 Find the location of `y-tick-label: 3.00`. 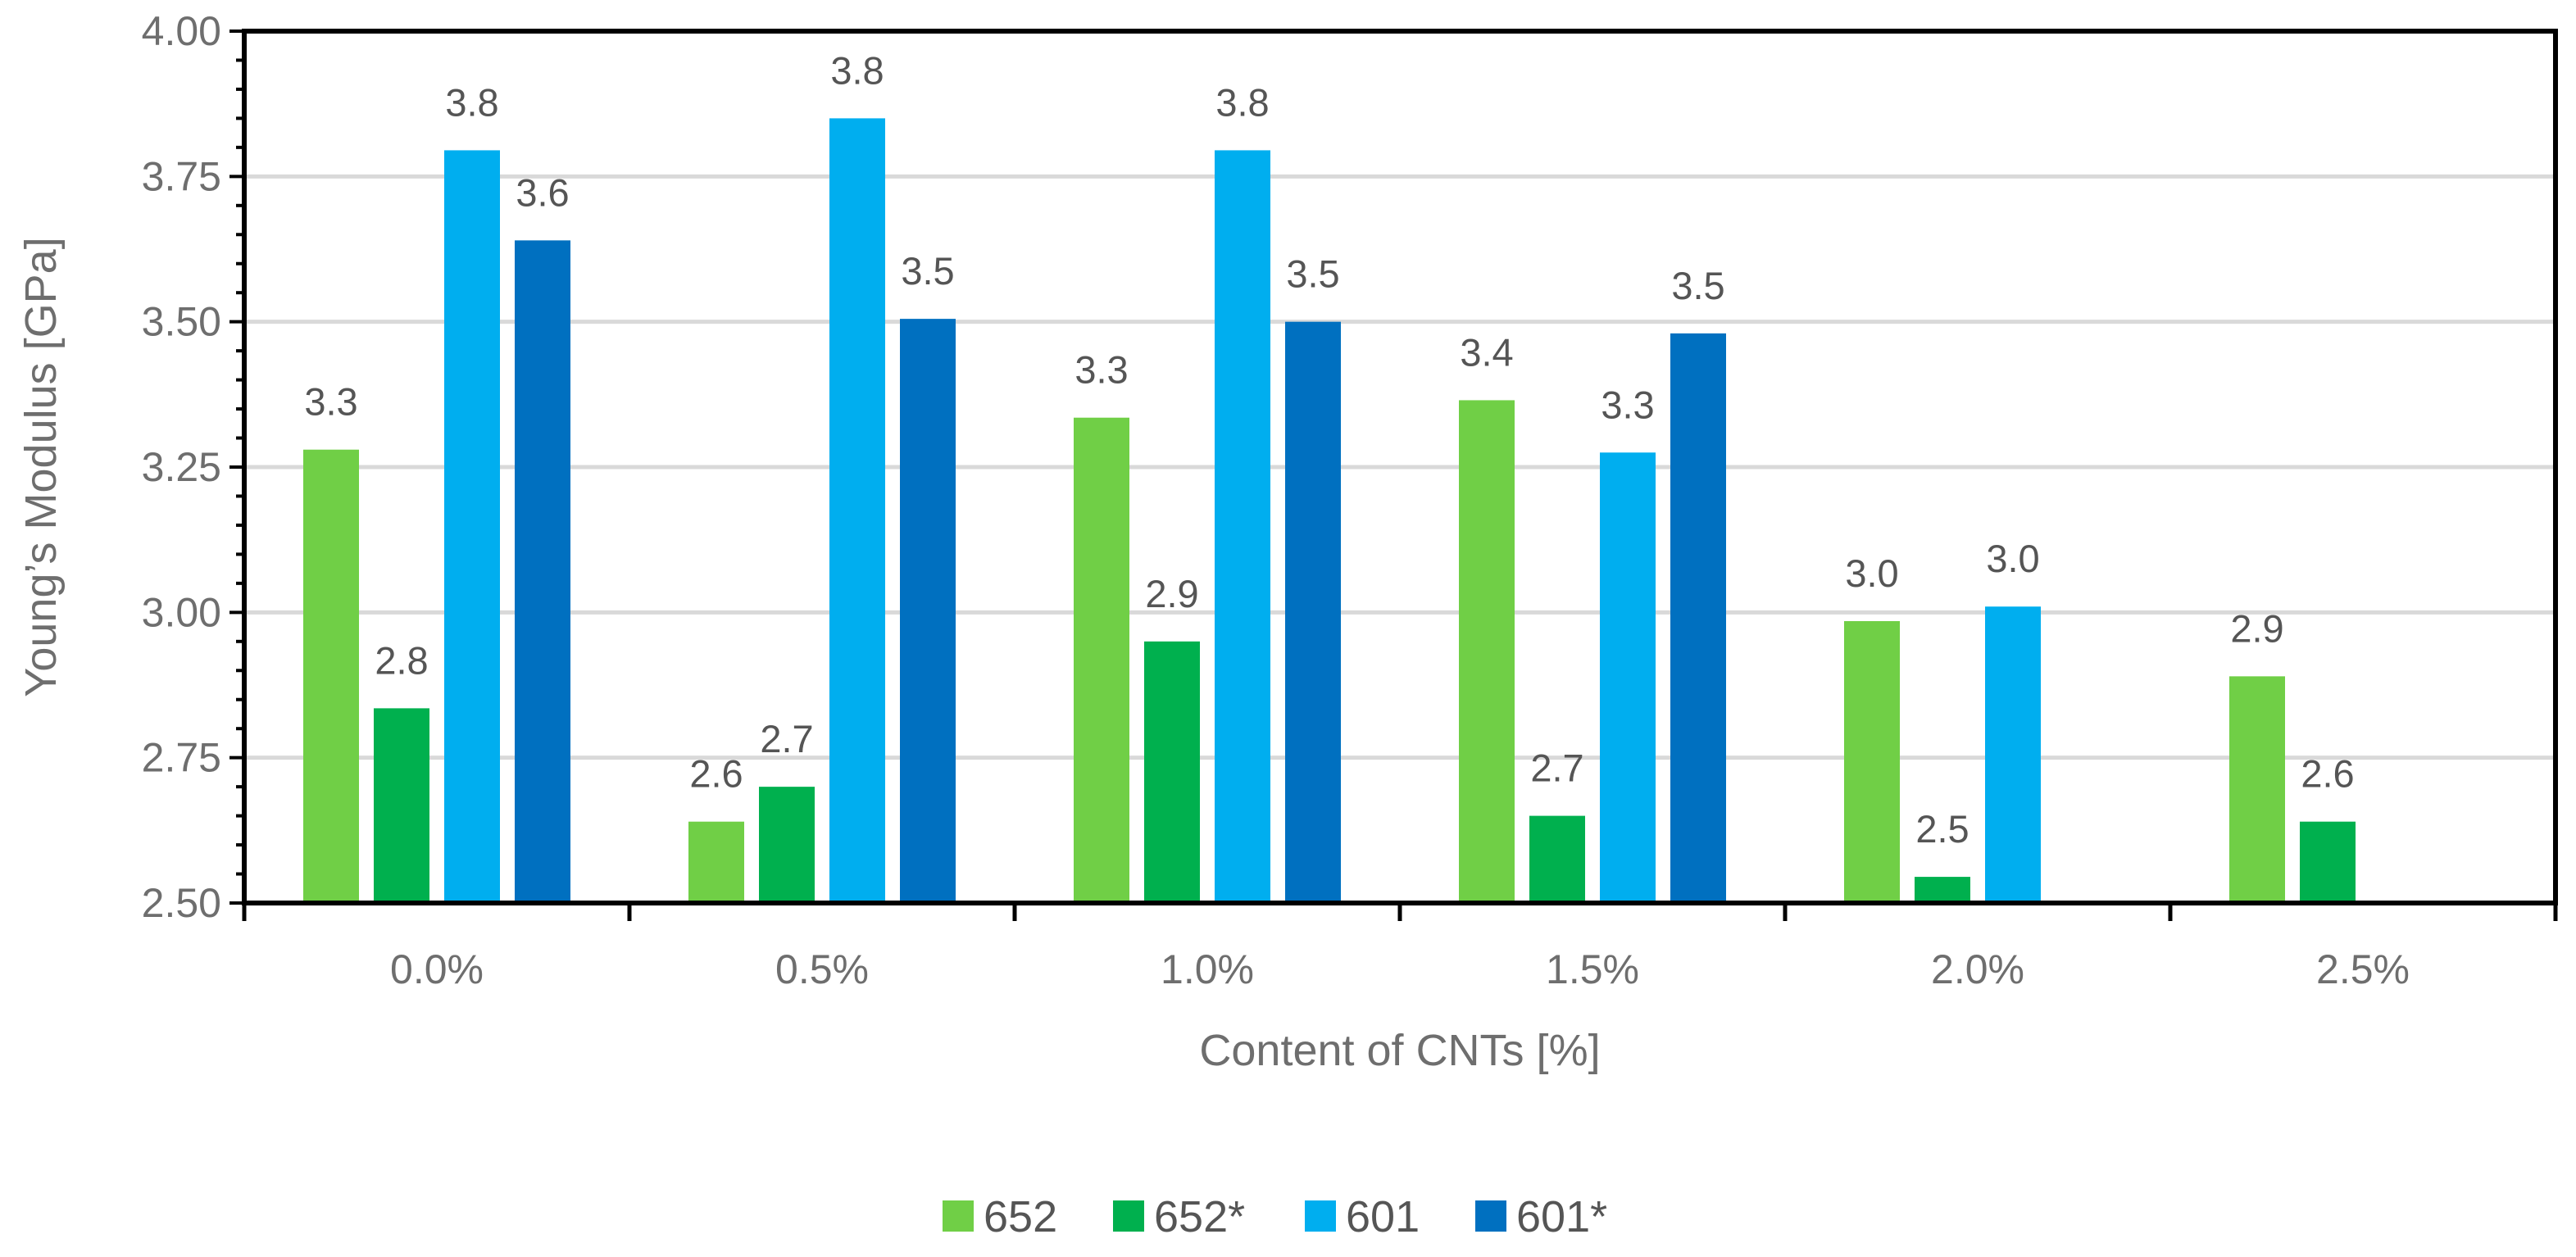

y-tick-label: 3.00 is located at coordinates (181, 612).